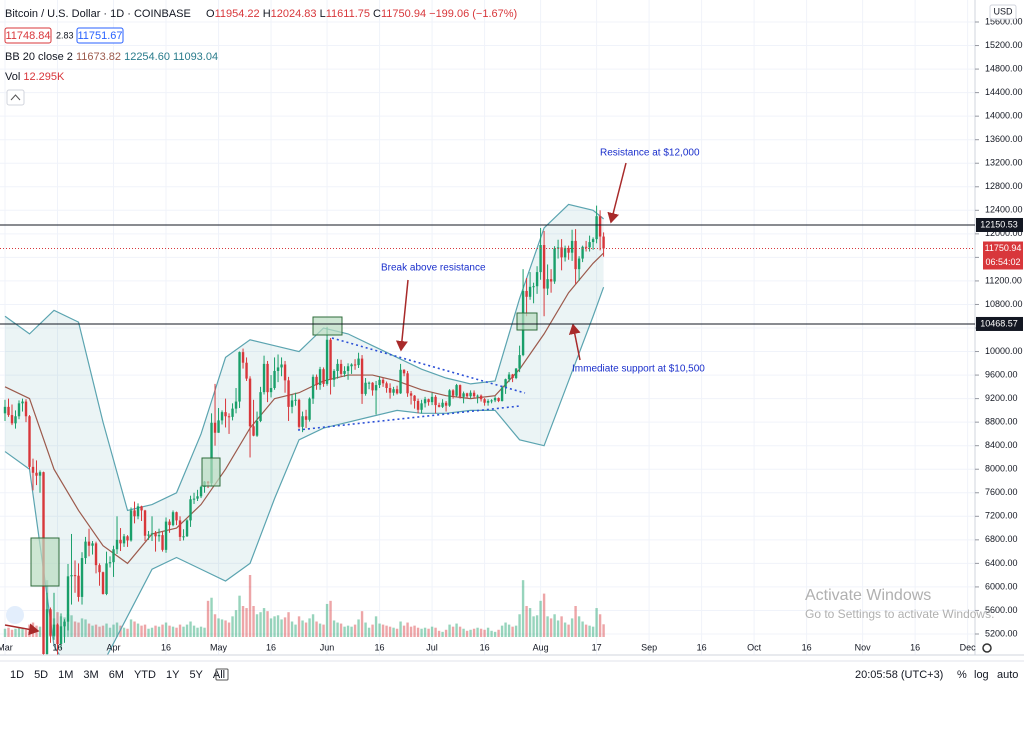 This screenshot has width=1024, height=737. I want to click on y-tick-label: 14000.00, so click(1004, 116).